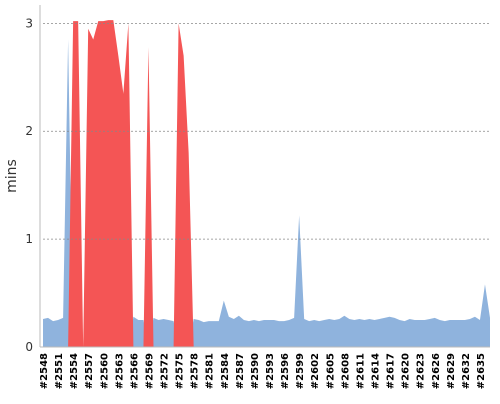  What do you see at coordinates (466, 371) in the screenshot?
I see `x-tick-label: #2632` at bounding box center [466, 371].